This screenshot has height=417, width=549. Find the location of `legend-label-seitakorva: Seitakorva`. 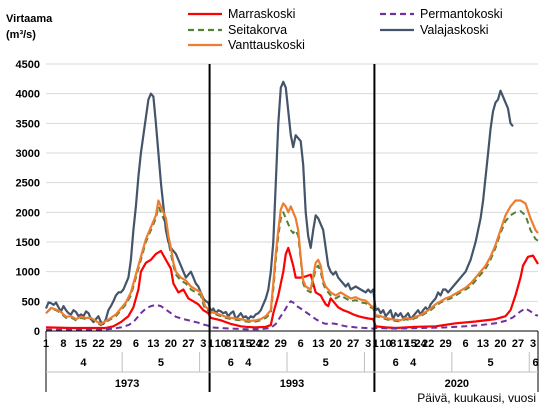

legend-label-seitakorva: Seitakorva is located at coordinates (257, 30).